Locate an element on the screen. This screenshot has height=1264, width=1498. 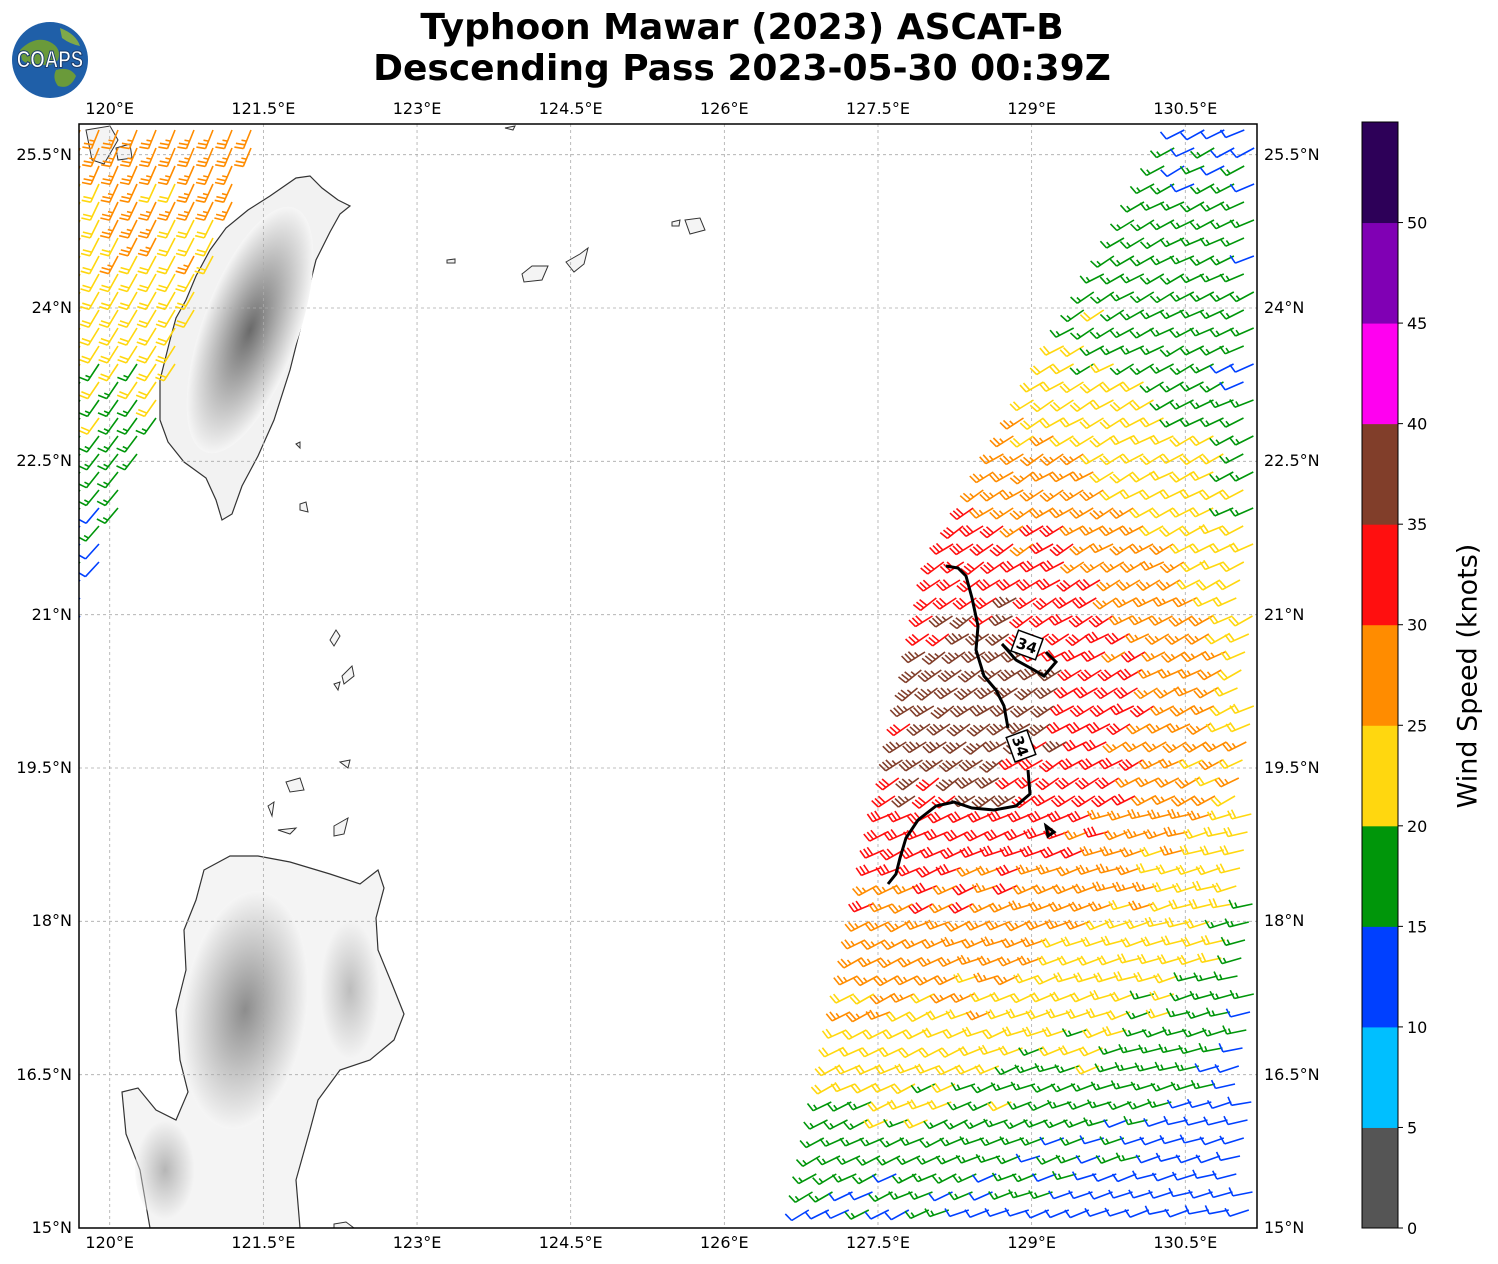
lat-tick-label-right: 18°N is located at coordinates (1284, 921).